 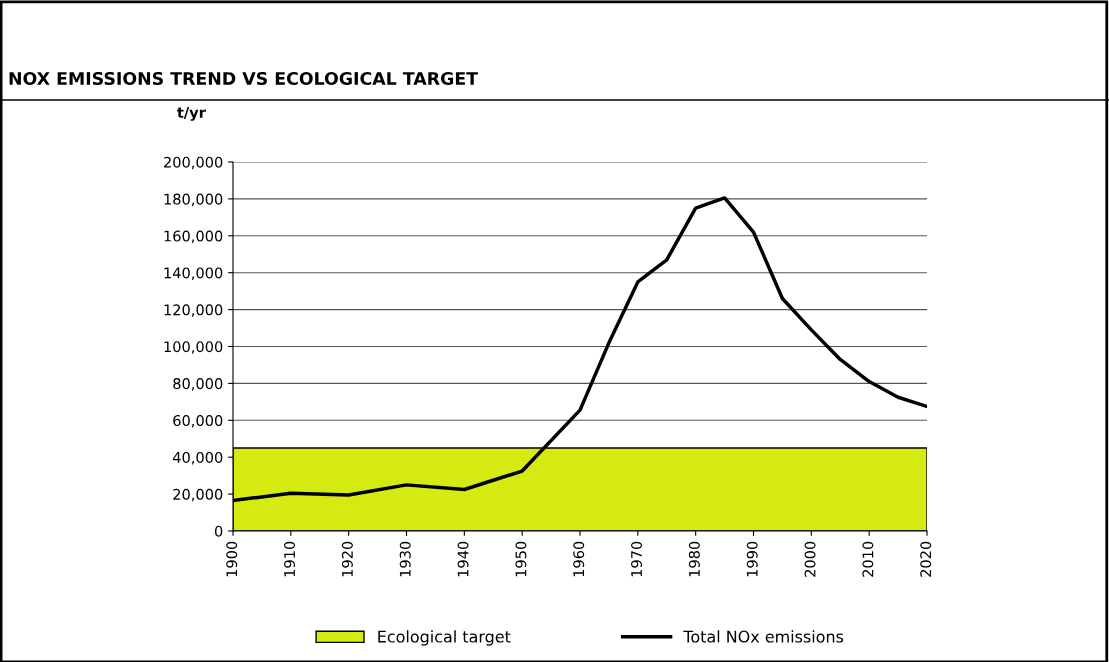 What do you see at coordinates (347, 559) in the screenshot?
I see `x-tick-label: 1920` at bounding box center [347, 559].